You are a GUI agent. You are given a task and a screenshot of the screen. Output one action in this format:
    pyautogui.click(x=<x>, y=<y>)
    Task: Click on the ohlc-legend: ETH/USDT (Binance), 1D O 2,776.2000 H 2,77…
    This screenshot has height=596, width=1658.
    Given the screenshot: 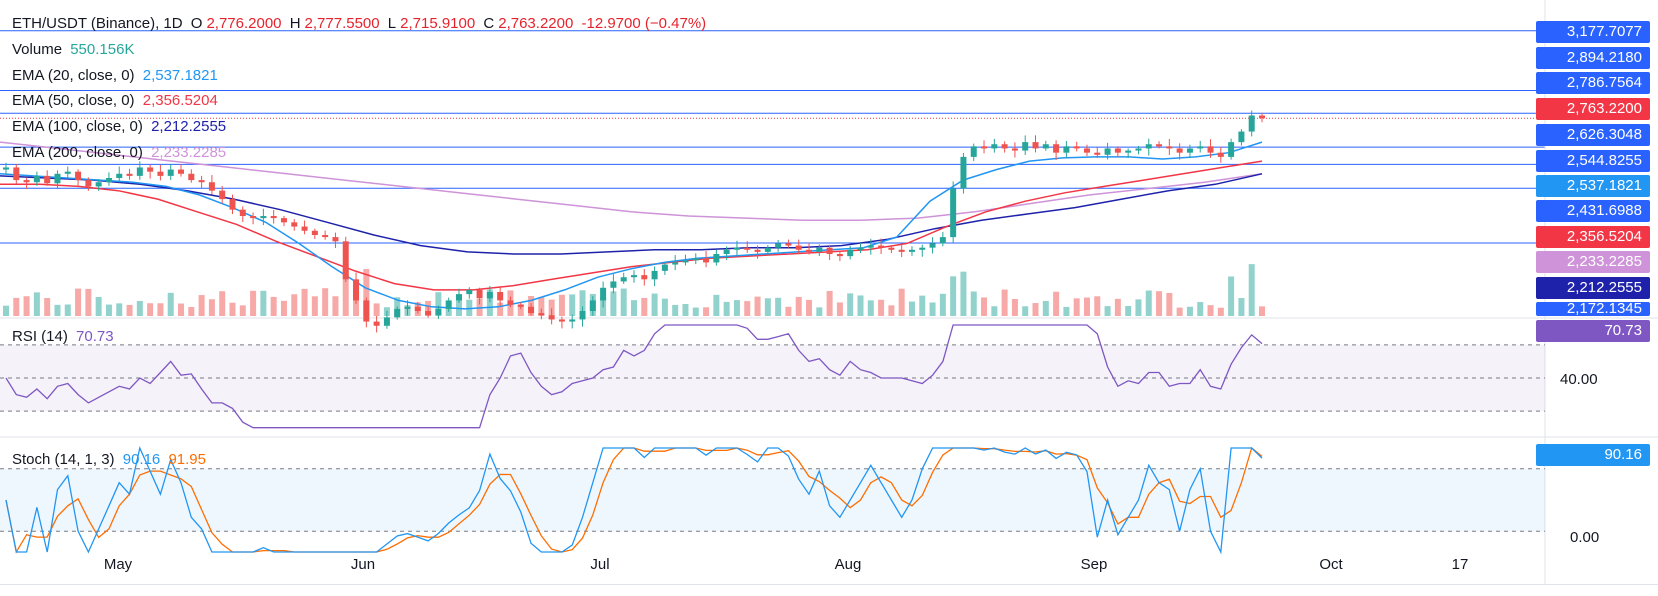 What is the action you would take?
    pyautogui.click(x=361, y=24)
    